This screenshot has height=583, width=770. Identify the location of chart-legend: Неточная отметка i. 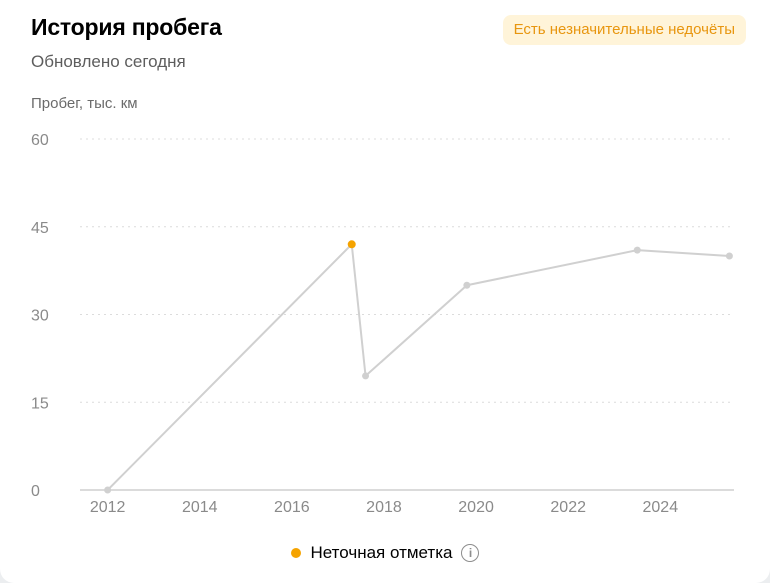
(385, 553).